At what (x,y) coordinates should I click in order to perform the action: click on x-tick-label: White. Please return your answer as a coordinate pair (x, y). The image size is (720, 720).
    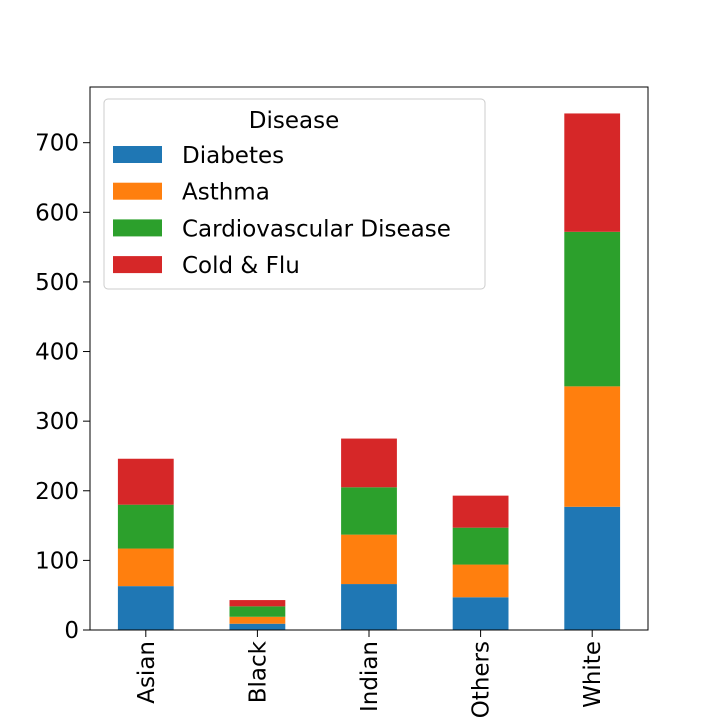
    Looking at the image, I should click on (593, 674).